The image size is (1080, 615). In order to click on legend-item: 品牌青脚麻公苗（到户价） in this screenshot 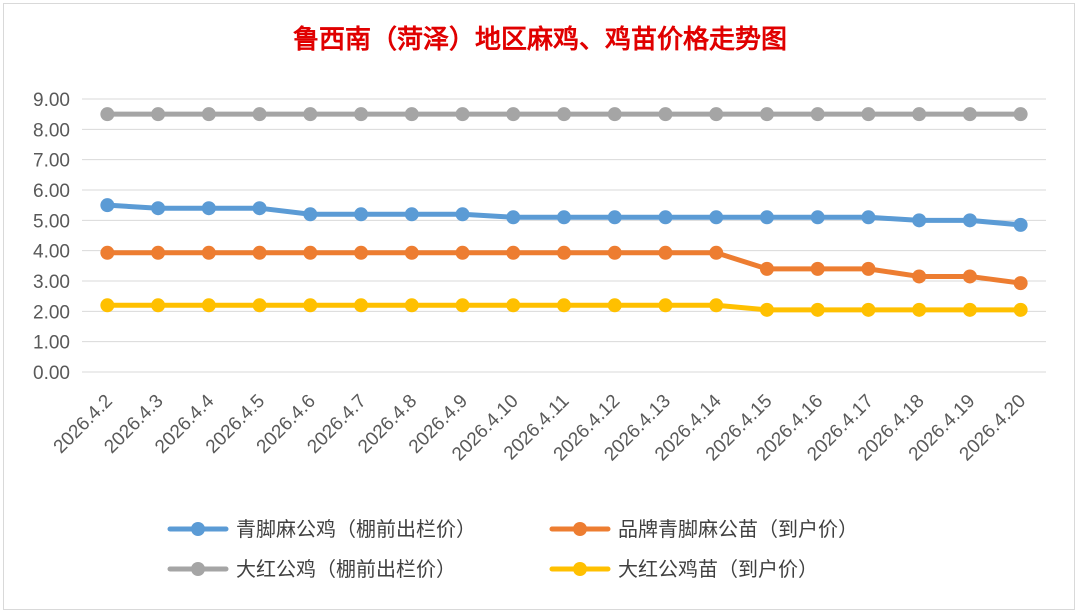, I will do `click(703, 529)`.